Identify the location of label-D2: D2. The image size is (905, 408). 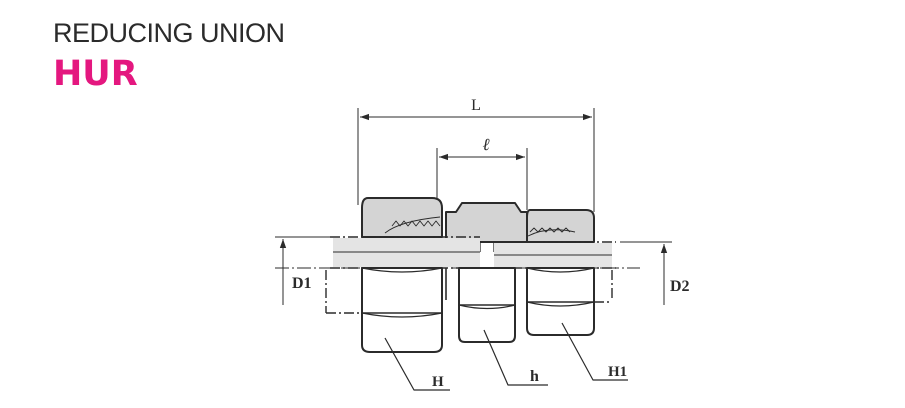
(680, 286).